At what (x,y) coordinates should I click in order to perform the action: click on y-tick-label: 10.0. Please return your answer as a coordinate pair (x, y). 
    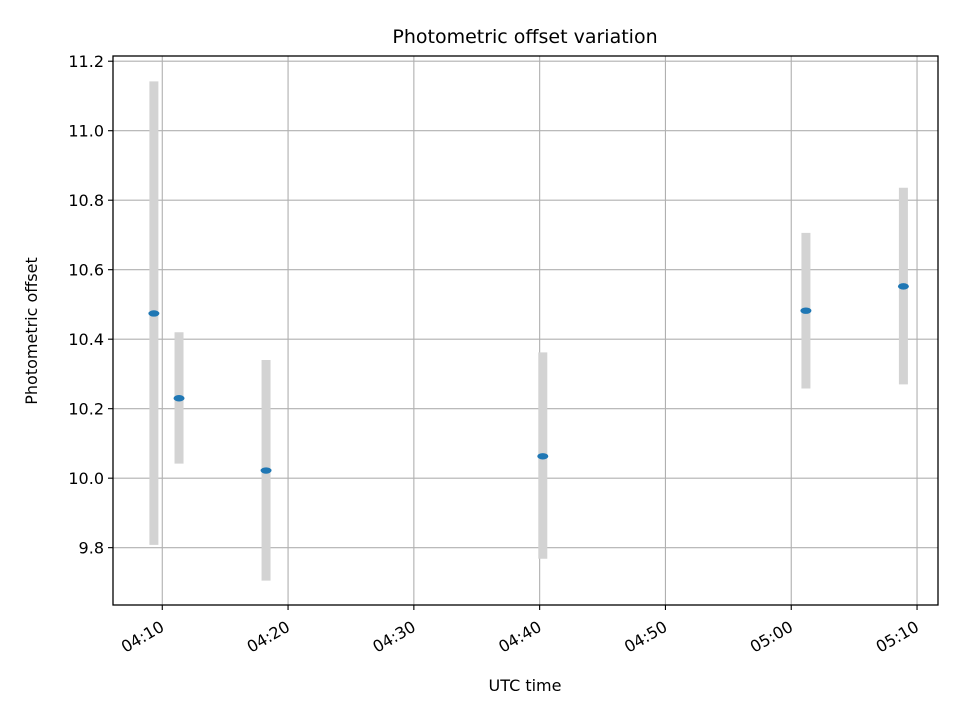
    Looking at the image, I should click on (86, 478).